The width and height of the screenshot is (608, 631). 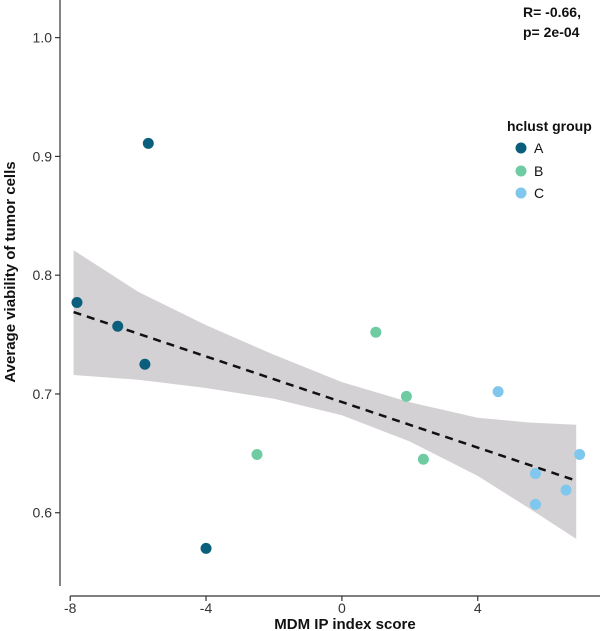 What do you see at coordinates (549, 159) in the screenshot?
I see `legend: hclust group A B C` at bounding box center [549, 159].